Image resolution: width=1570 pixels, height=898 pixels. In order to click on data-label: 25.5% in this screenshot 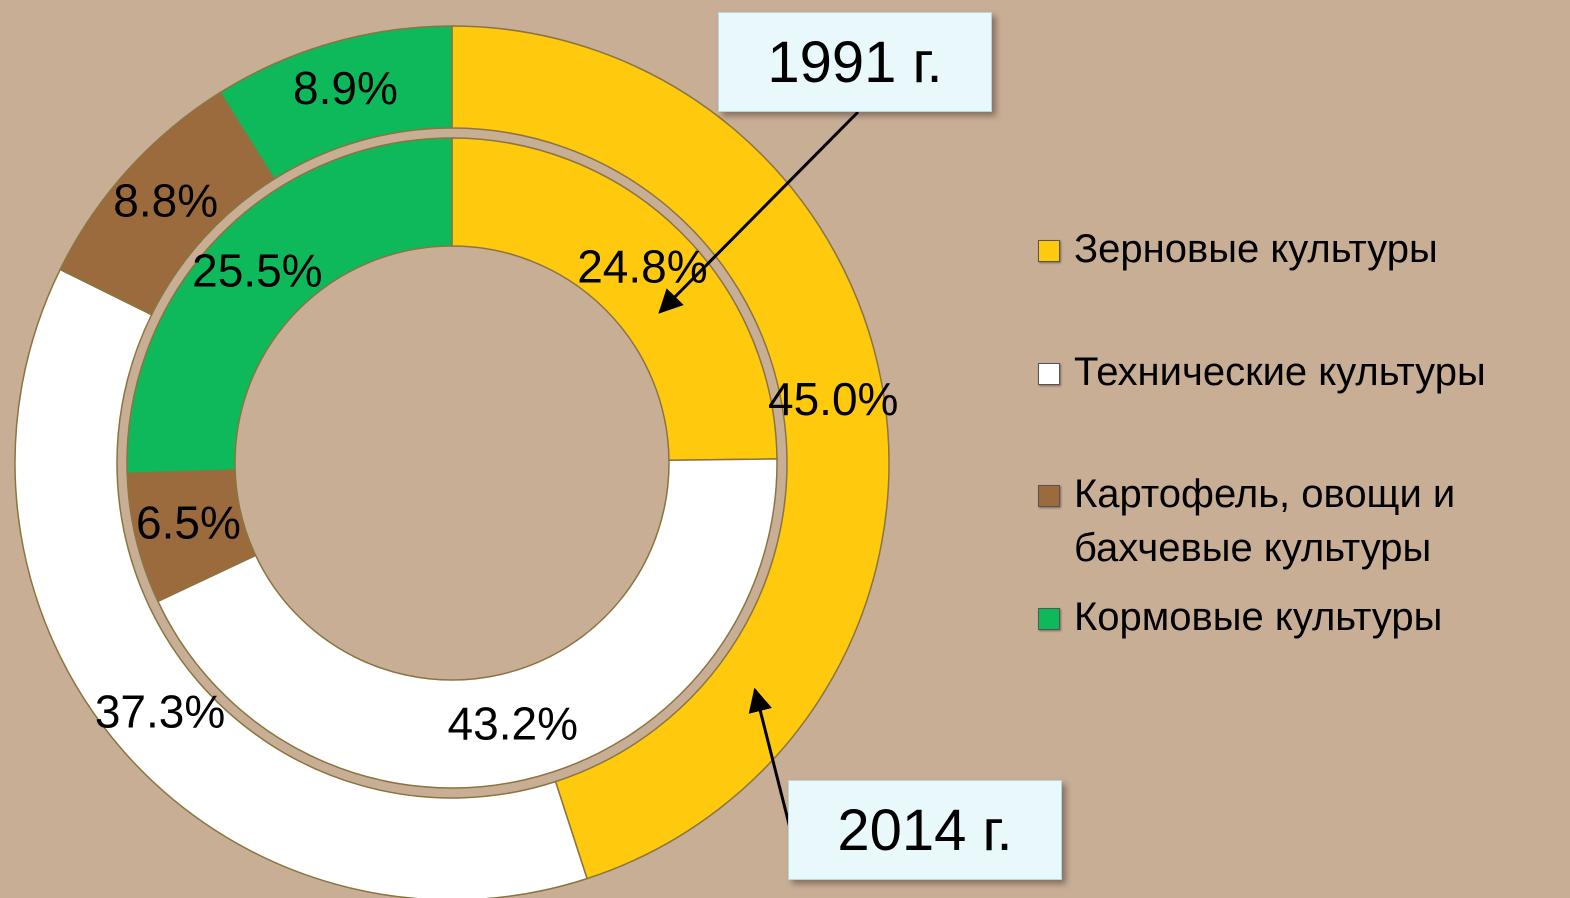, I will do `click(257, 271)`.